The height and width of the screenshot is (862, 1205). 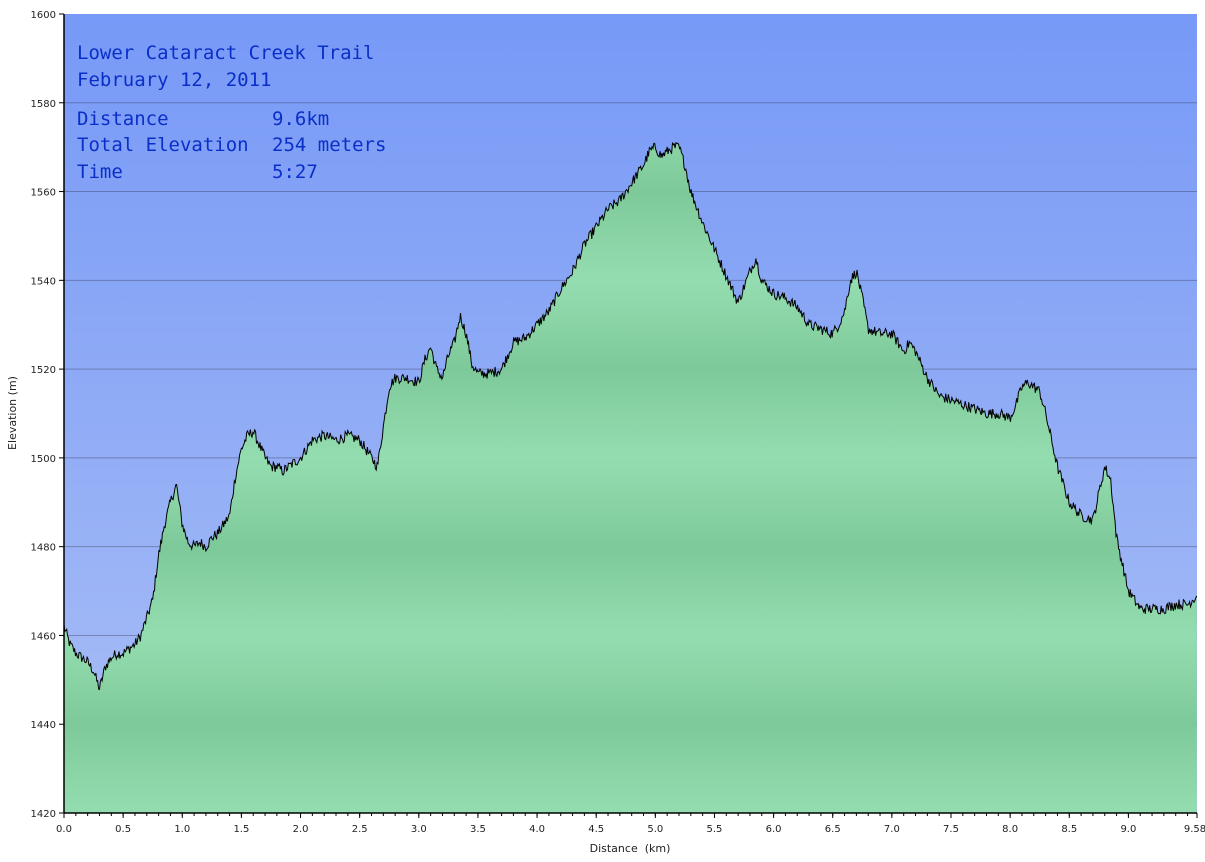 I want to click on y-tick-label-1520: 1520, so click(x=43, y=370).